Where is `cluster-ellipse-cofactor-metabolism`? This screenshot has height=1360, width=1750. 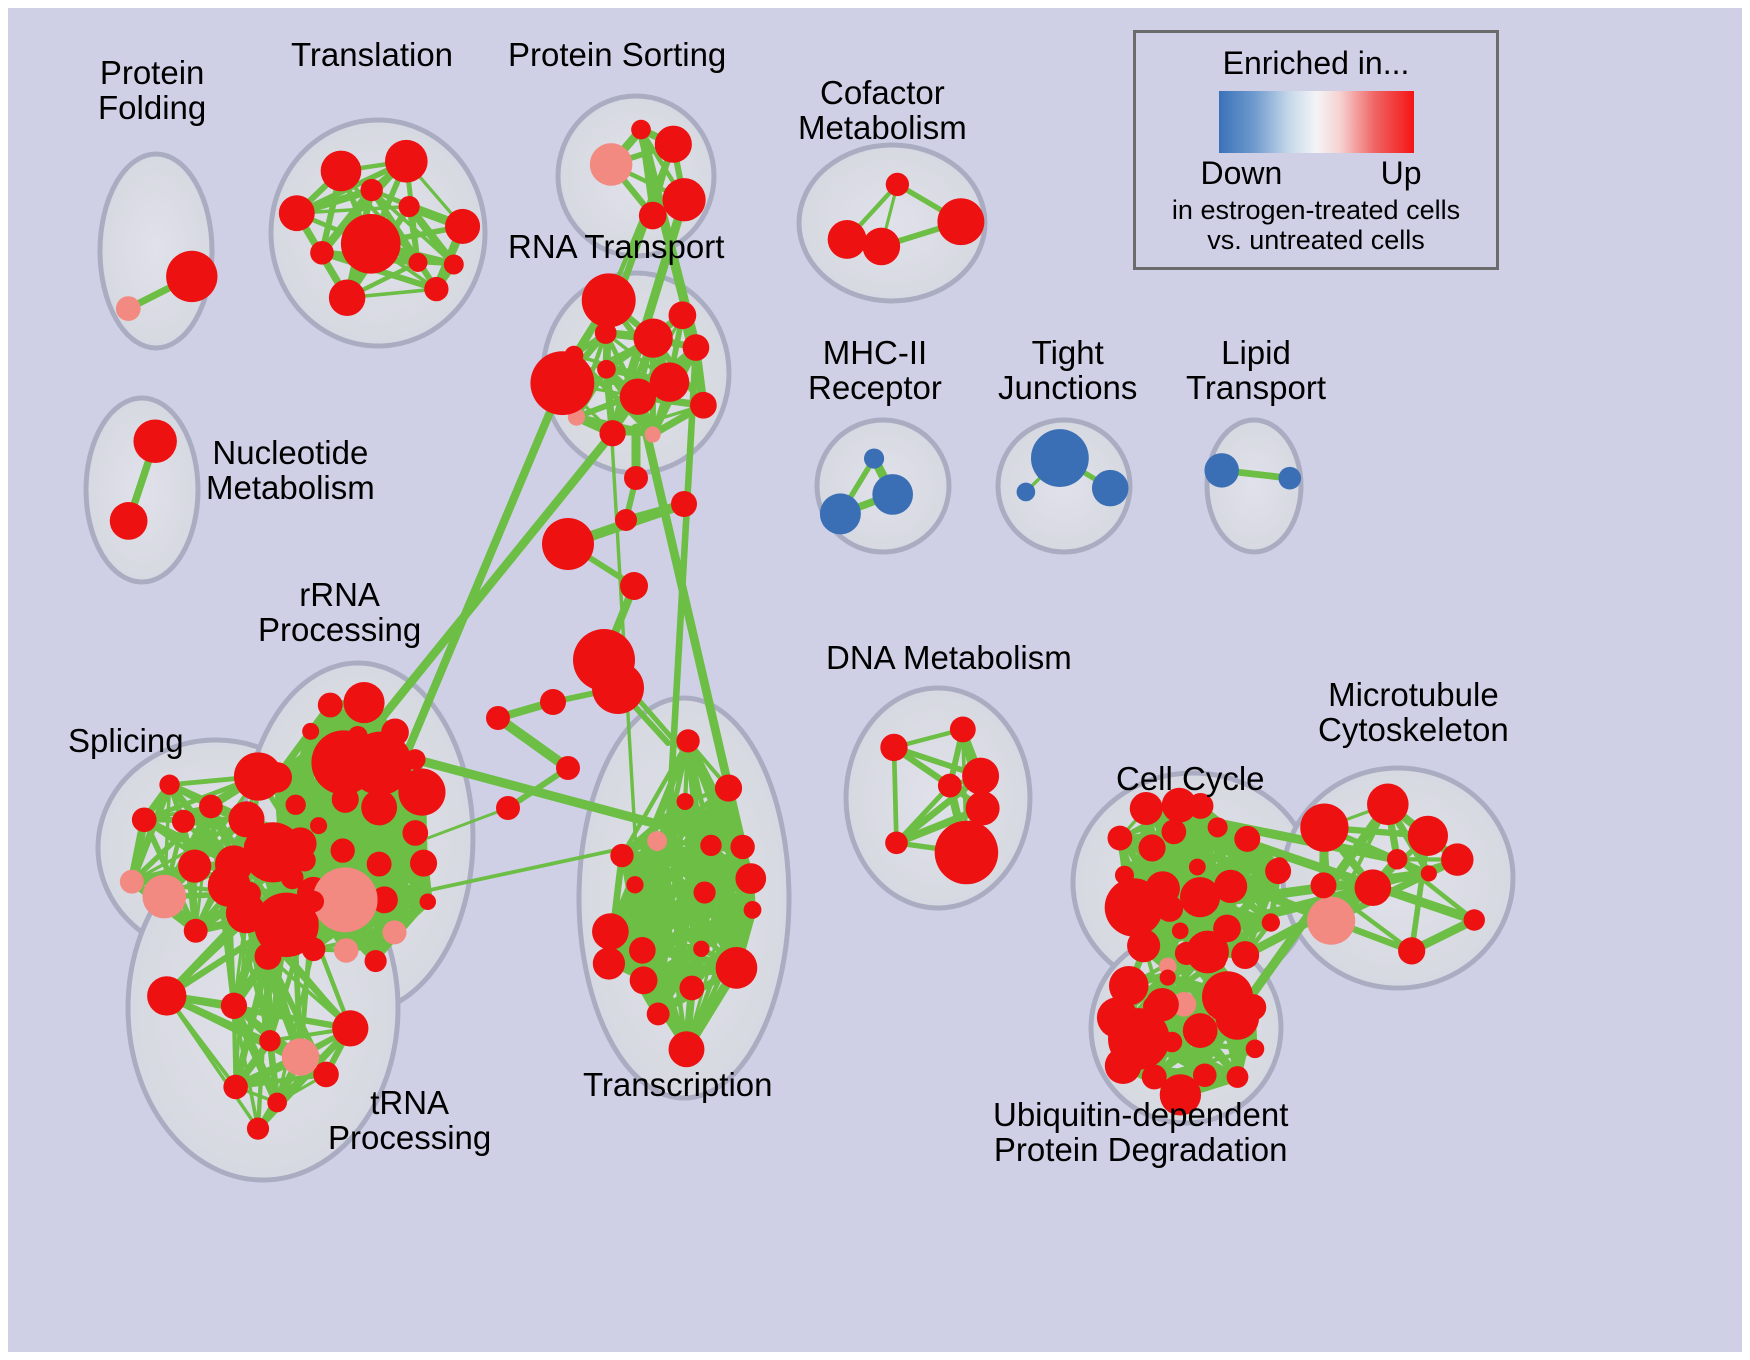
cluster-ellipse-cofactor-metabolism is located at coordinates (892, 223).